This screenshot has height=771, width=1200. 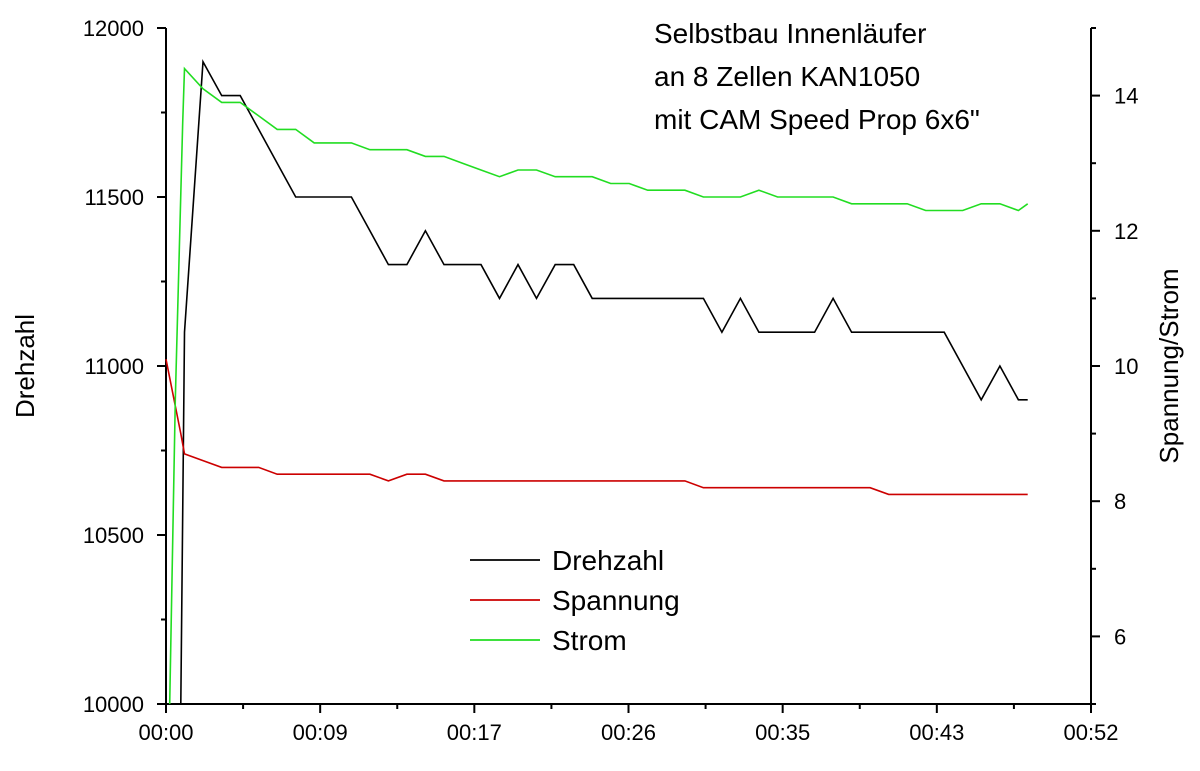 What do you see at coordinates (616, 600) in the screenshot?
I see `legend-label-spannung: Spannung` at bounding box center [616, 600].